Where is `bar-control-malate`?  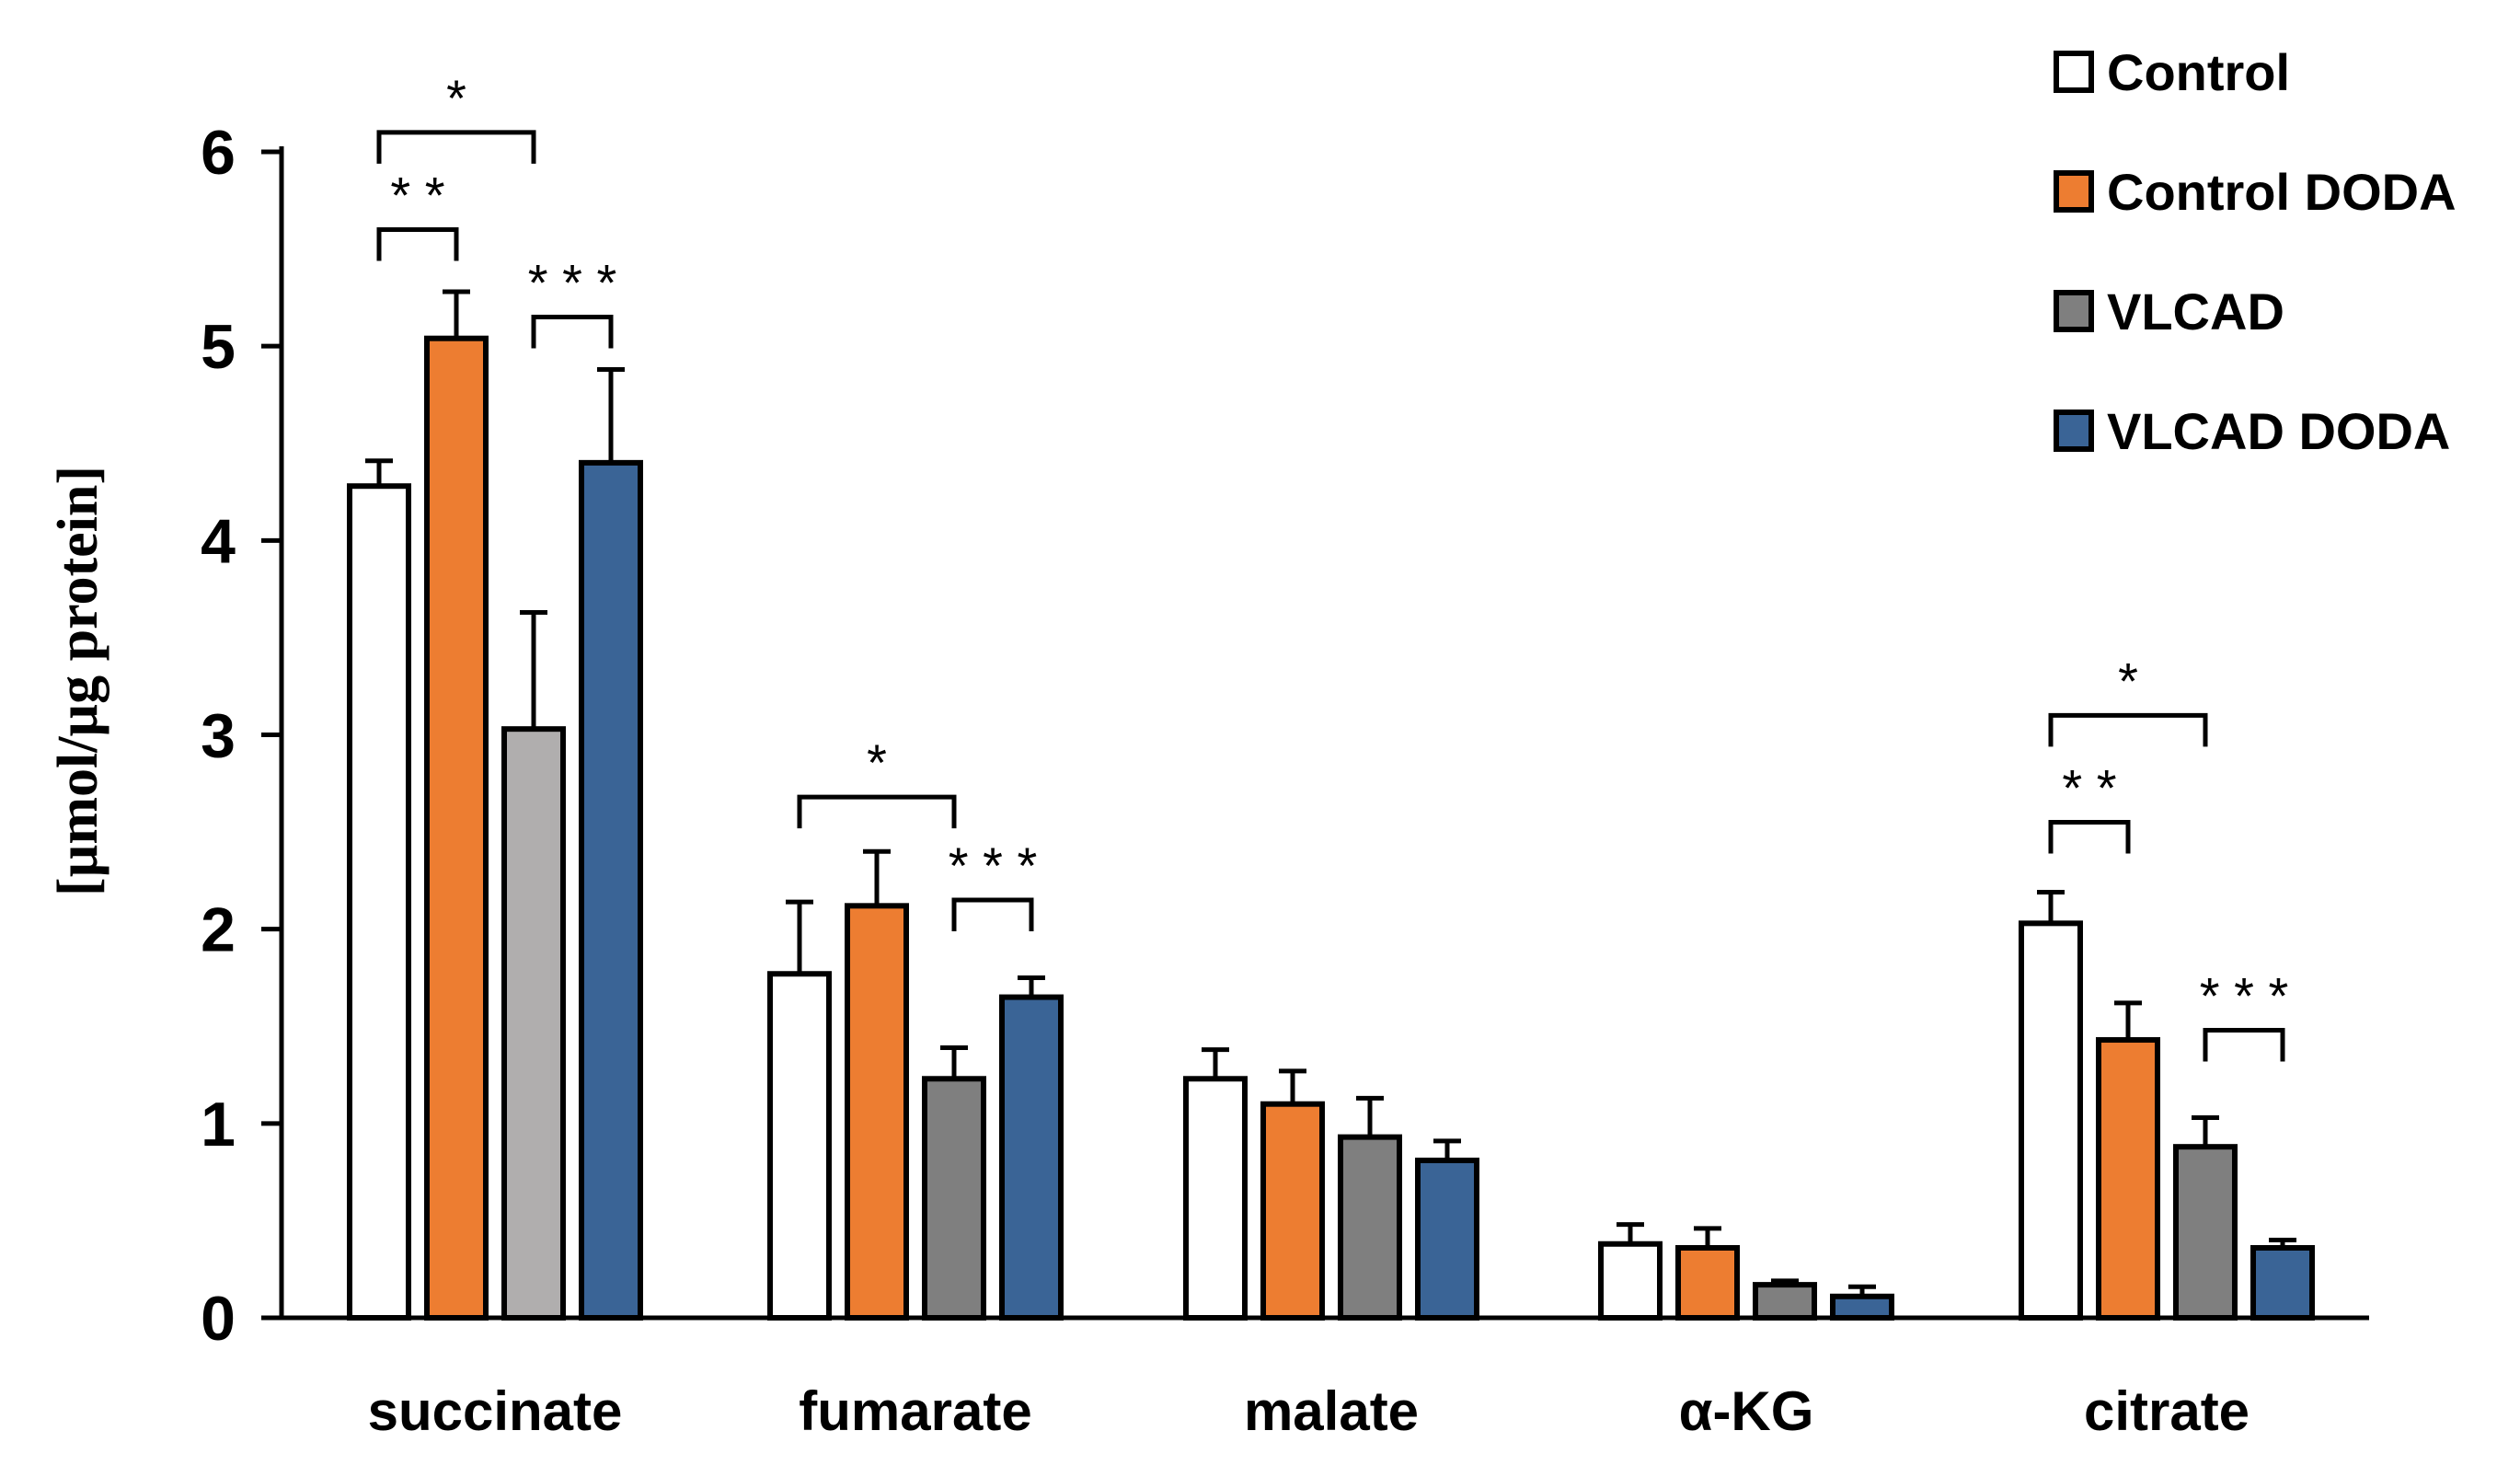
bar-control-malate is located at coordinates (1215, 1198).